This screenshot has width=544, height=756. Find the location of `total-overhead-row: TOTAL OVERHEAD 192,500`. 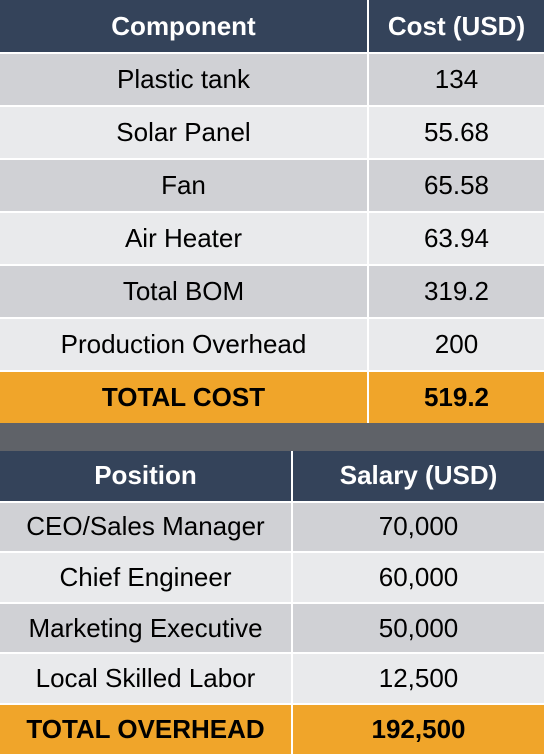

total-overhead-row: TOTAL OVERHEAD 192,500 is located at coordinates (272, 729).